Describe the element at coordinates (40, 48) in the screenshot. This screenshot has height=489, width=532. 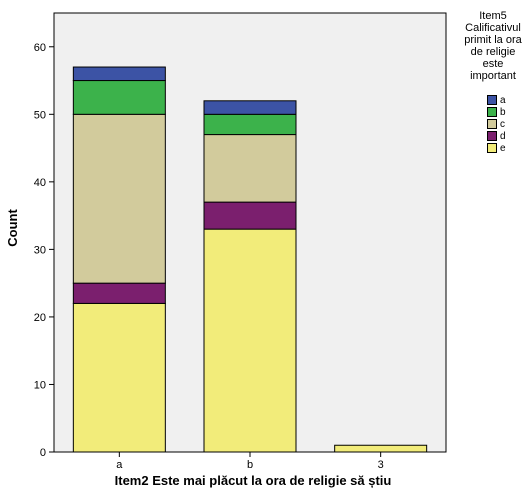
I see `y-tick-label: 60` at that location.